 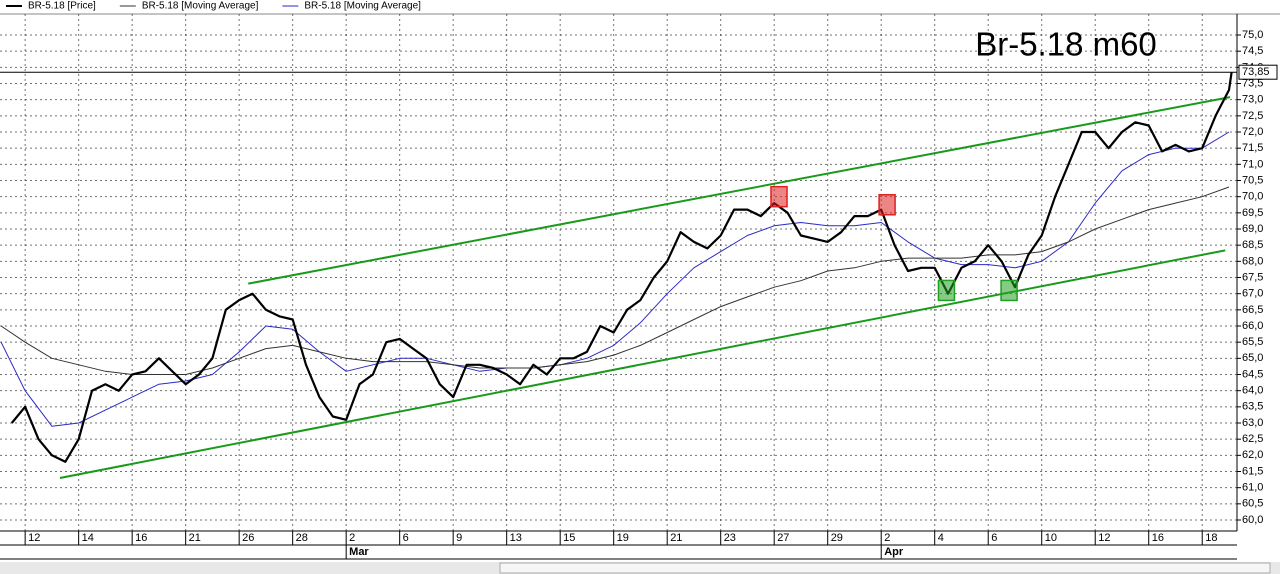 I want to click on month-label: Apr, so click(x=894, y=552).